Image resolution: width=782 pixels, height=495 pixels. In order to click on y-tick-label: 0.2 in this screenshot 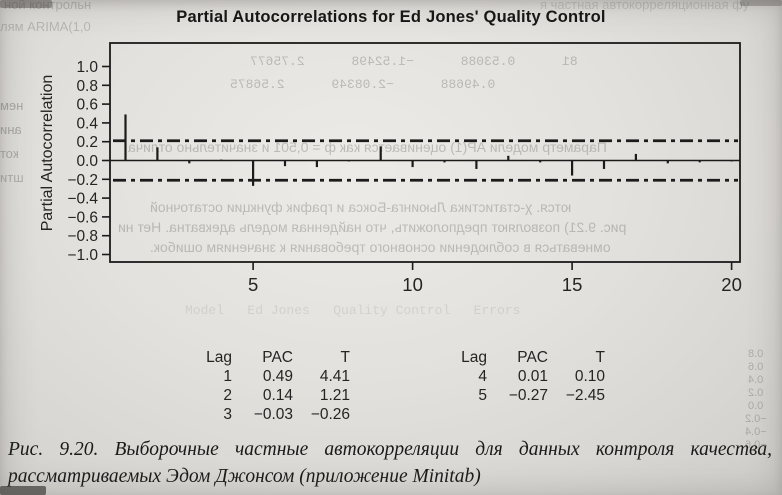, I will do `click(87, 142)`.